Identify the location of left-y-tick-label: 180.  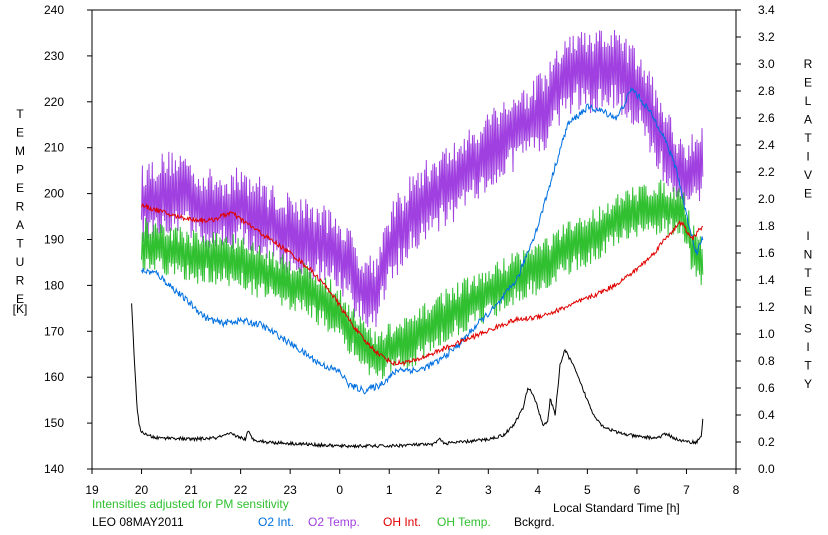
(54, 285).